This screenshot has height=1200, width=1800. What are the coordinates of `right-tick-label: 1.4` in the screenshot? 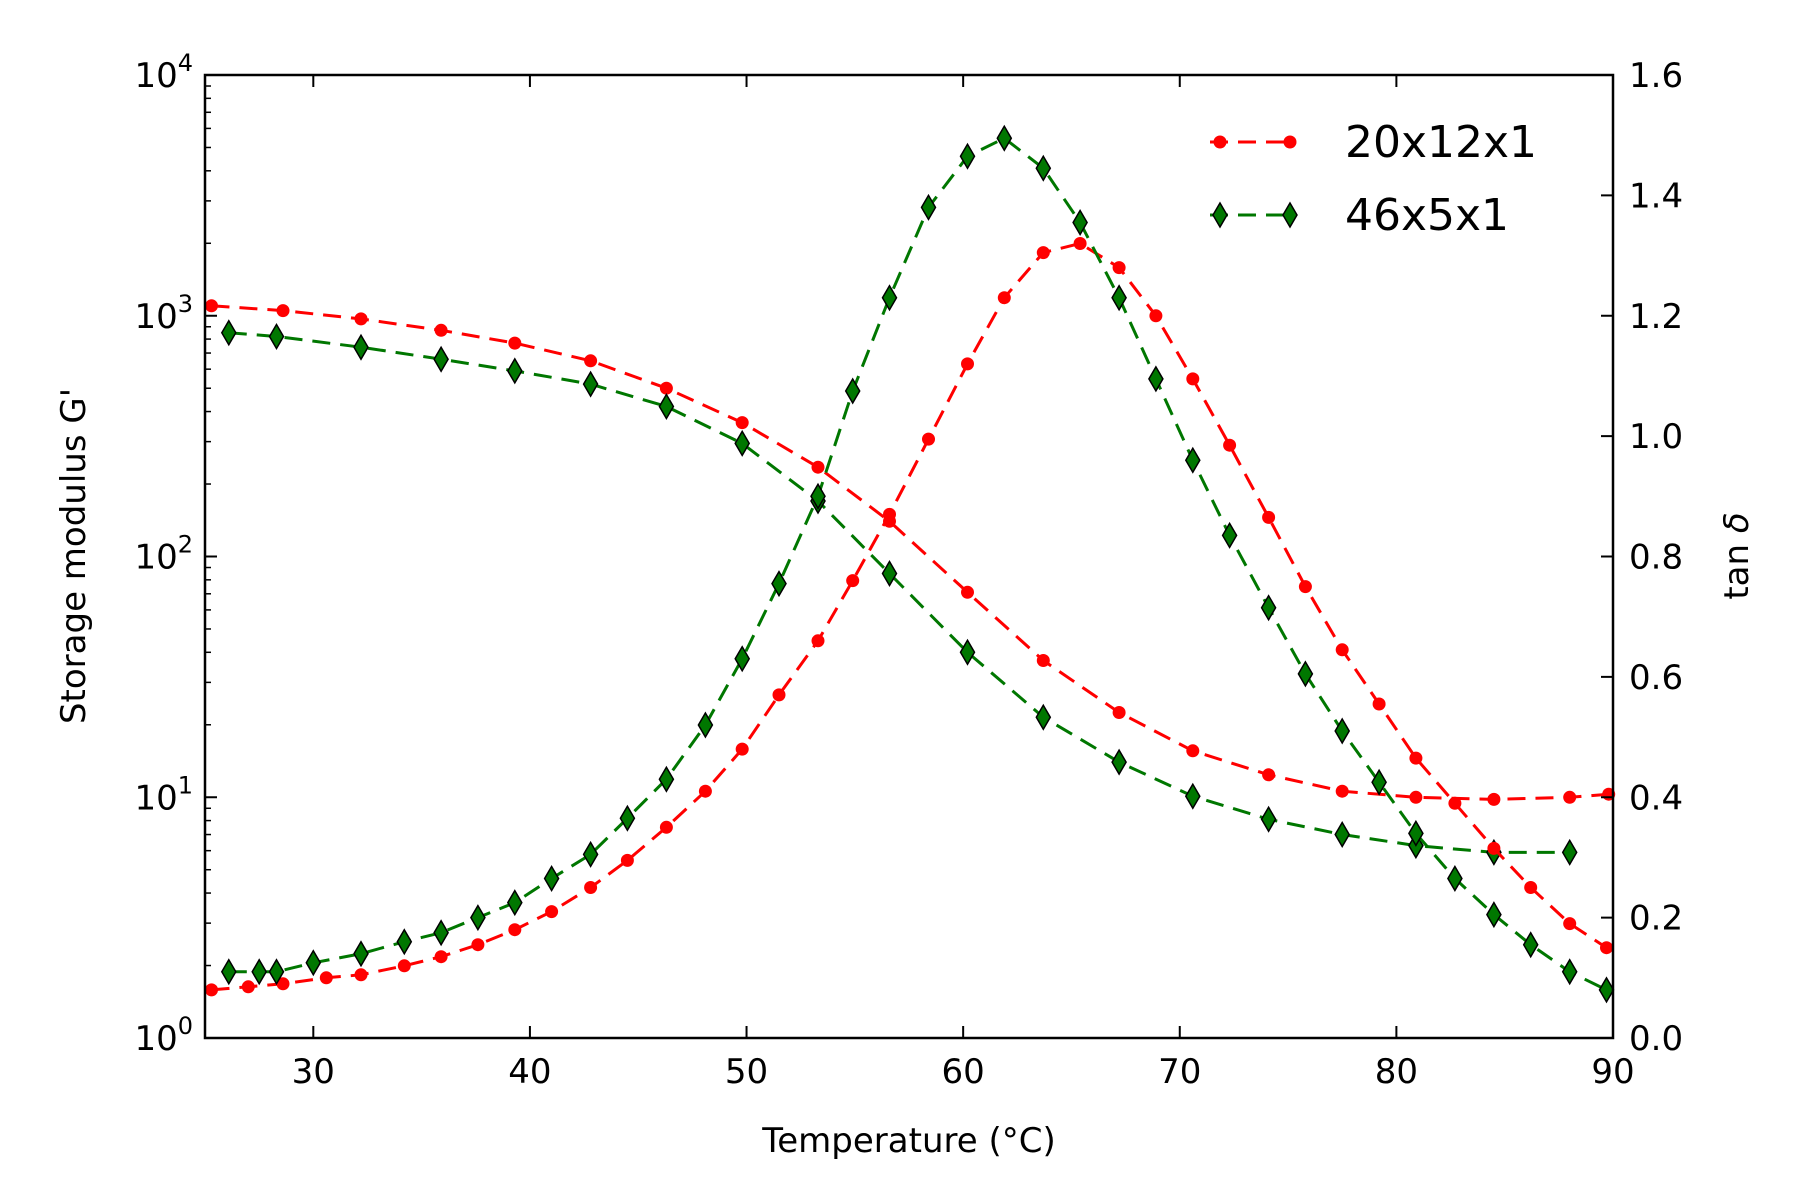 It's located at (1656, 196).